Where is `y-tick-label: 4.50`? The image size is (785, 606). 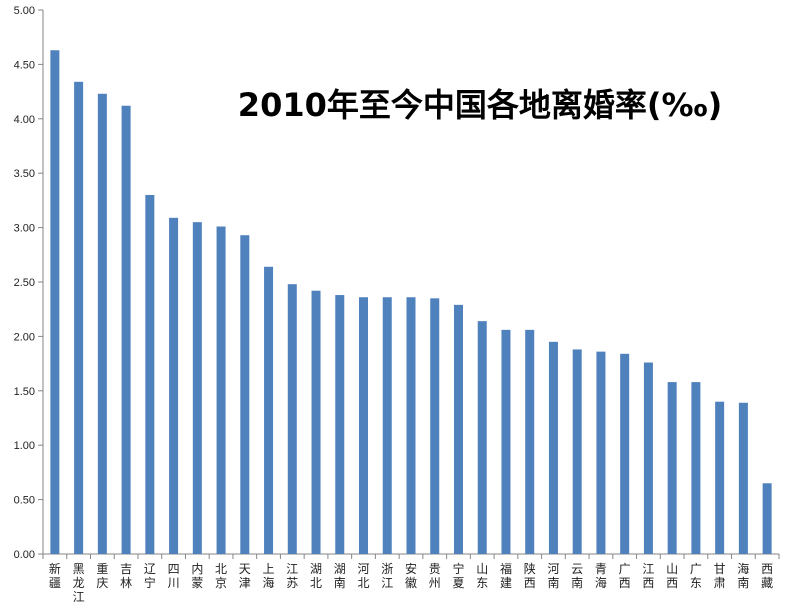 y-tick-label: 4.50 is located at coordinates (24, 65).